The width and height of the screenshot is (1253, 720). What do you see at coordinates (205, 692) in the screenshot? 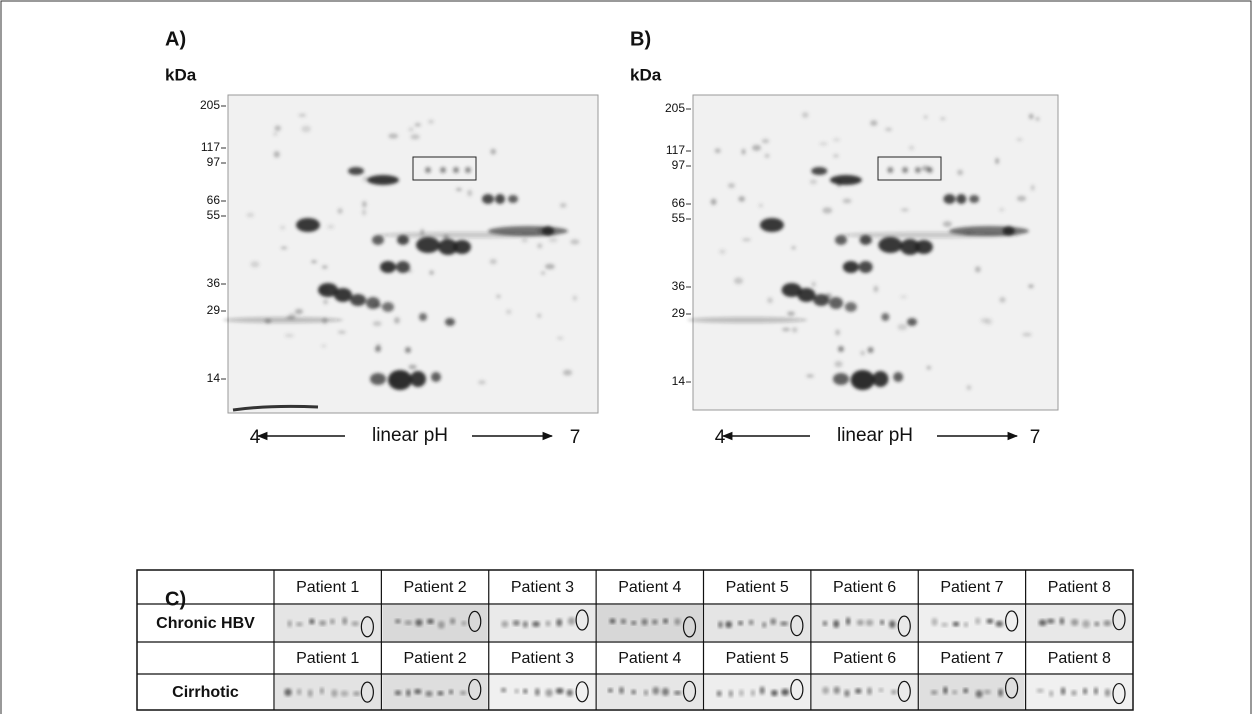
I see `group-name: Cirrhotic` at bounding box center [205, 692].